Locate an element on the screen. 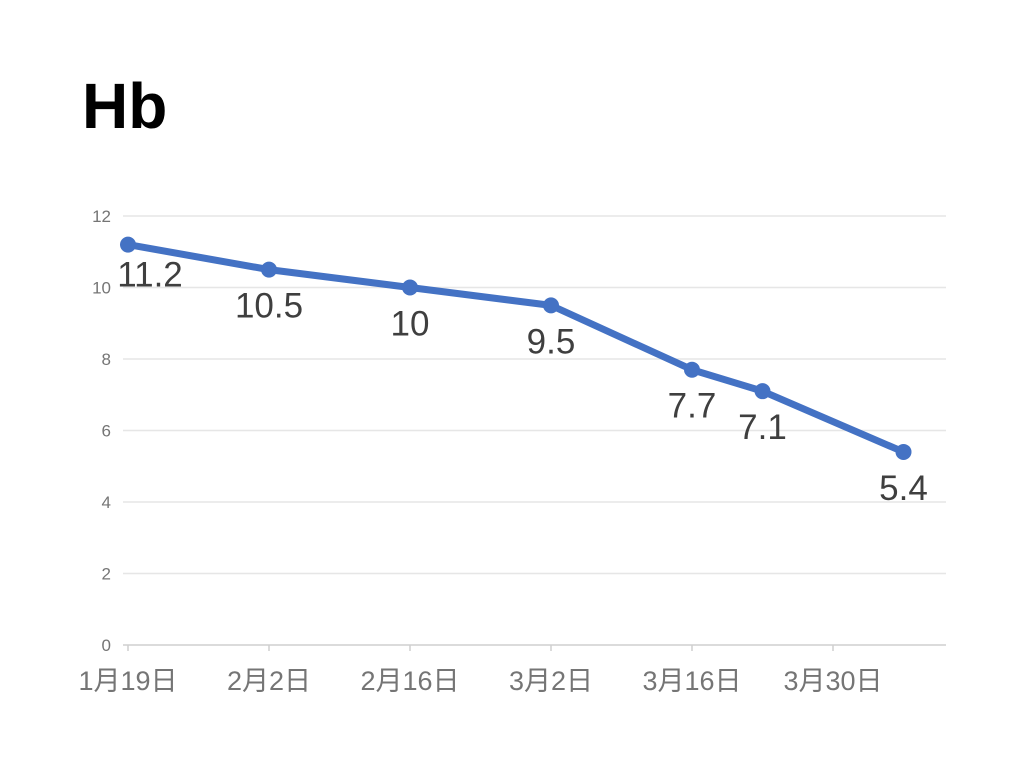 The width and height of the screenshot is (1024, 768). y-axis-label-6: 6 is located at coordinates (106, 431).